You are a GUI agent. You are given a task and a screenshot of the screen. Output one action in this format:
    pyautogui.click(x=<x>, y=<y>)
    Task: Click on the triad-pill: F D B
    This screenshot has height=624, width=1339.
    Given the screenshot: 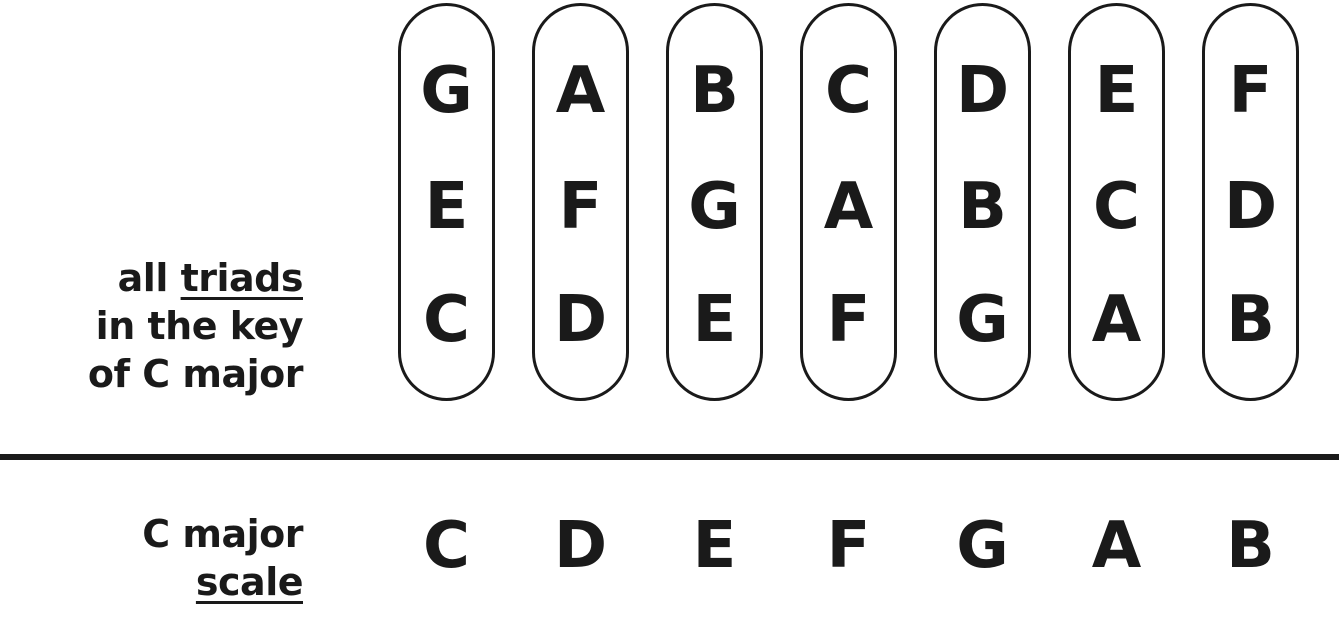 What is the action you would take?
    pyautogui.click(x=1250, y=202)
    